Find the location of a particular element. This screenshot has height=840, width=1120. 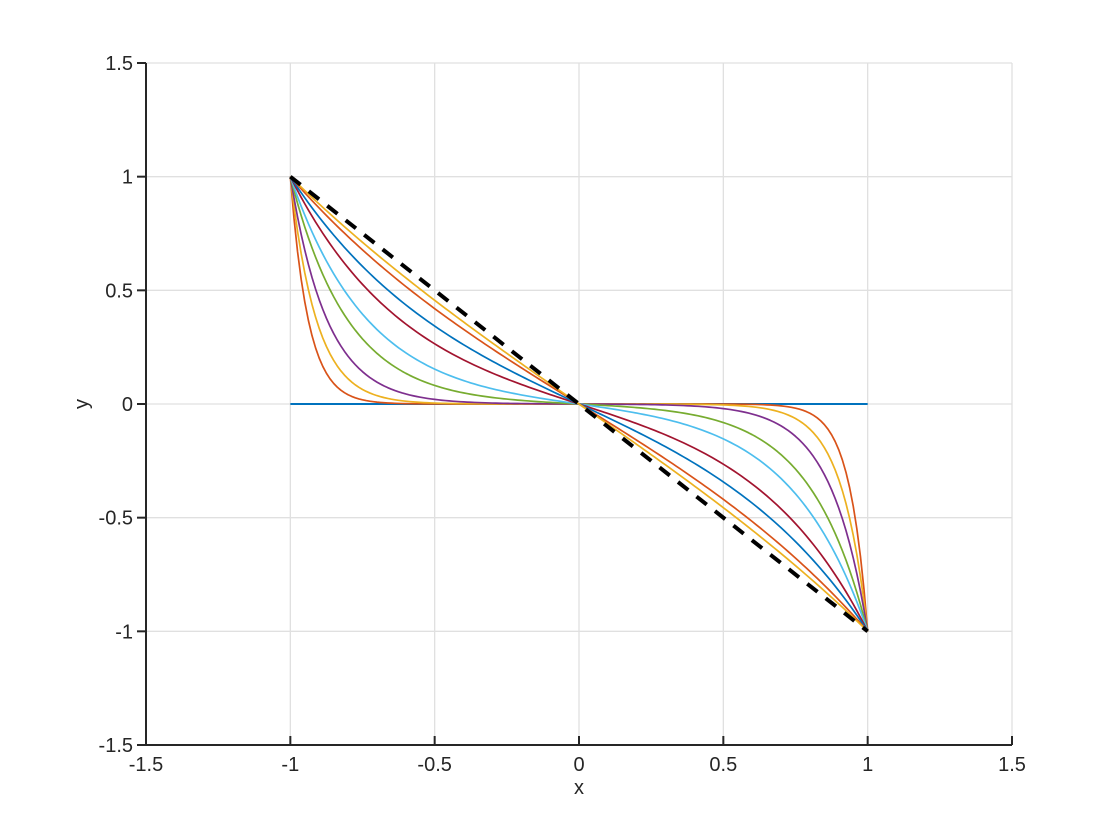

x-tick-label: 0 is located at coordinates (578, 765).